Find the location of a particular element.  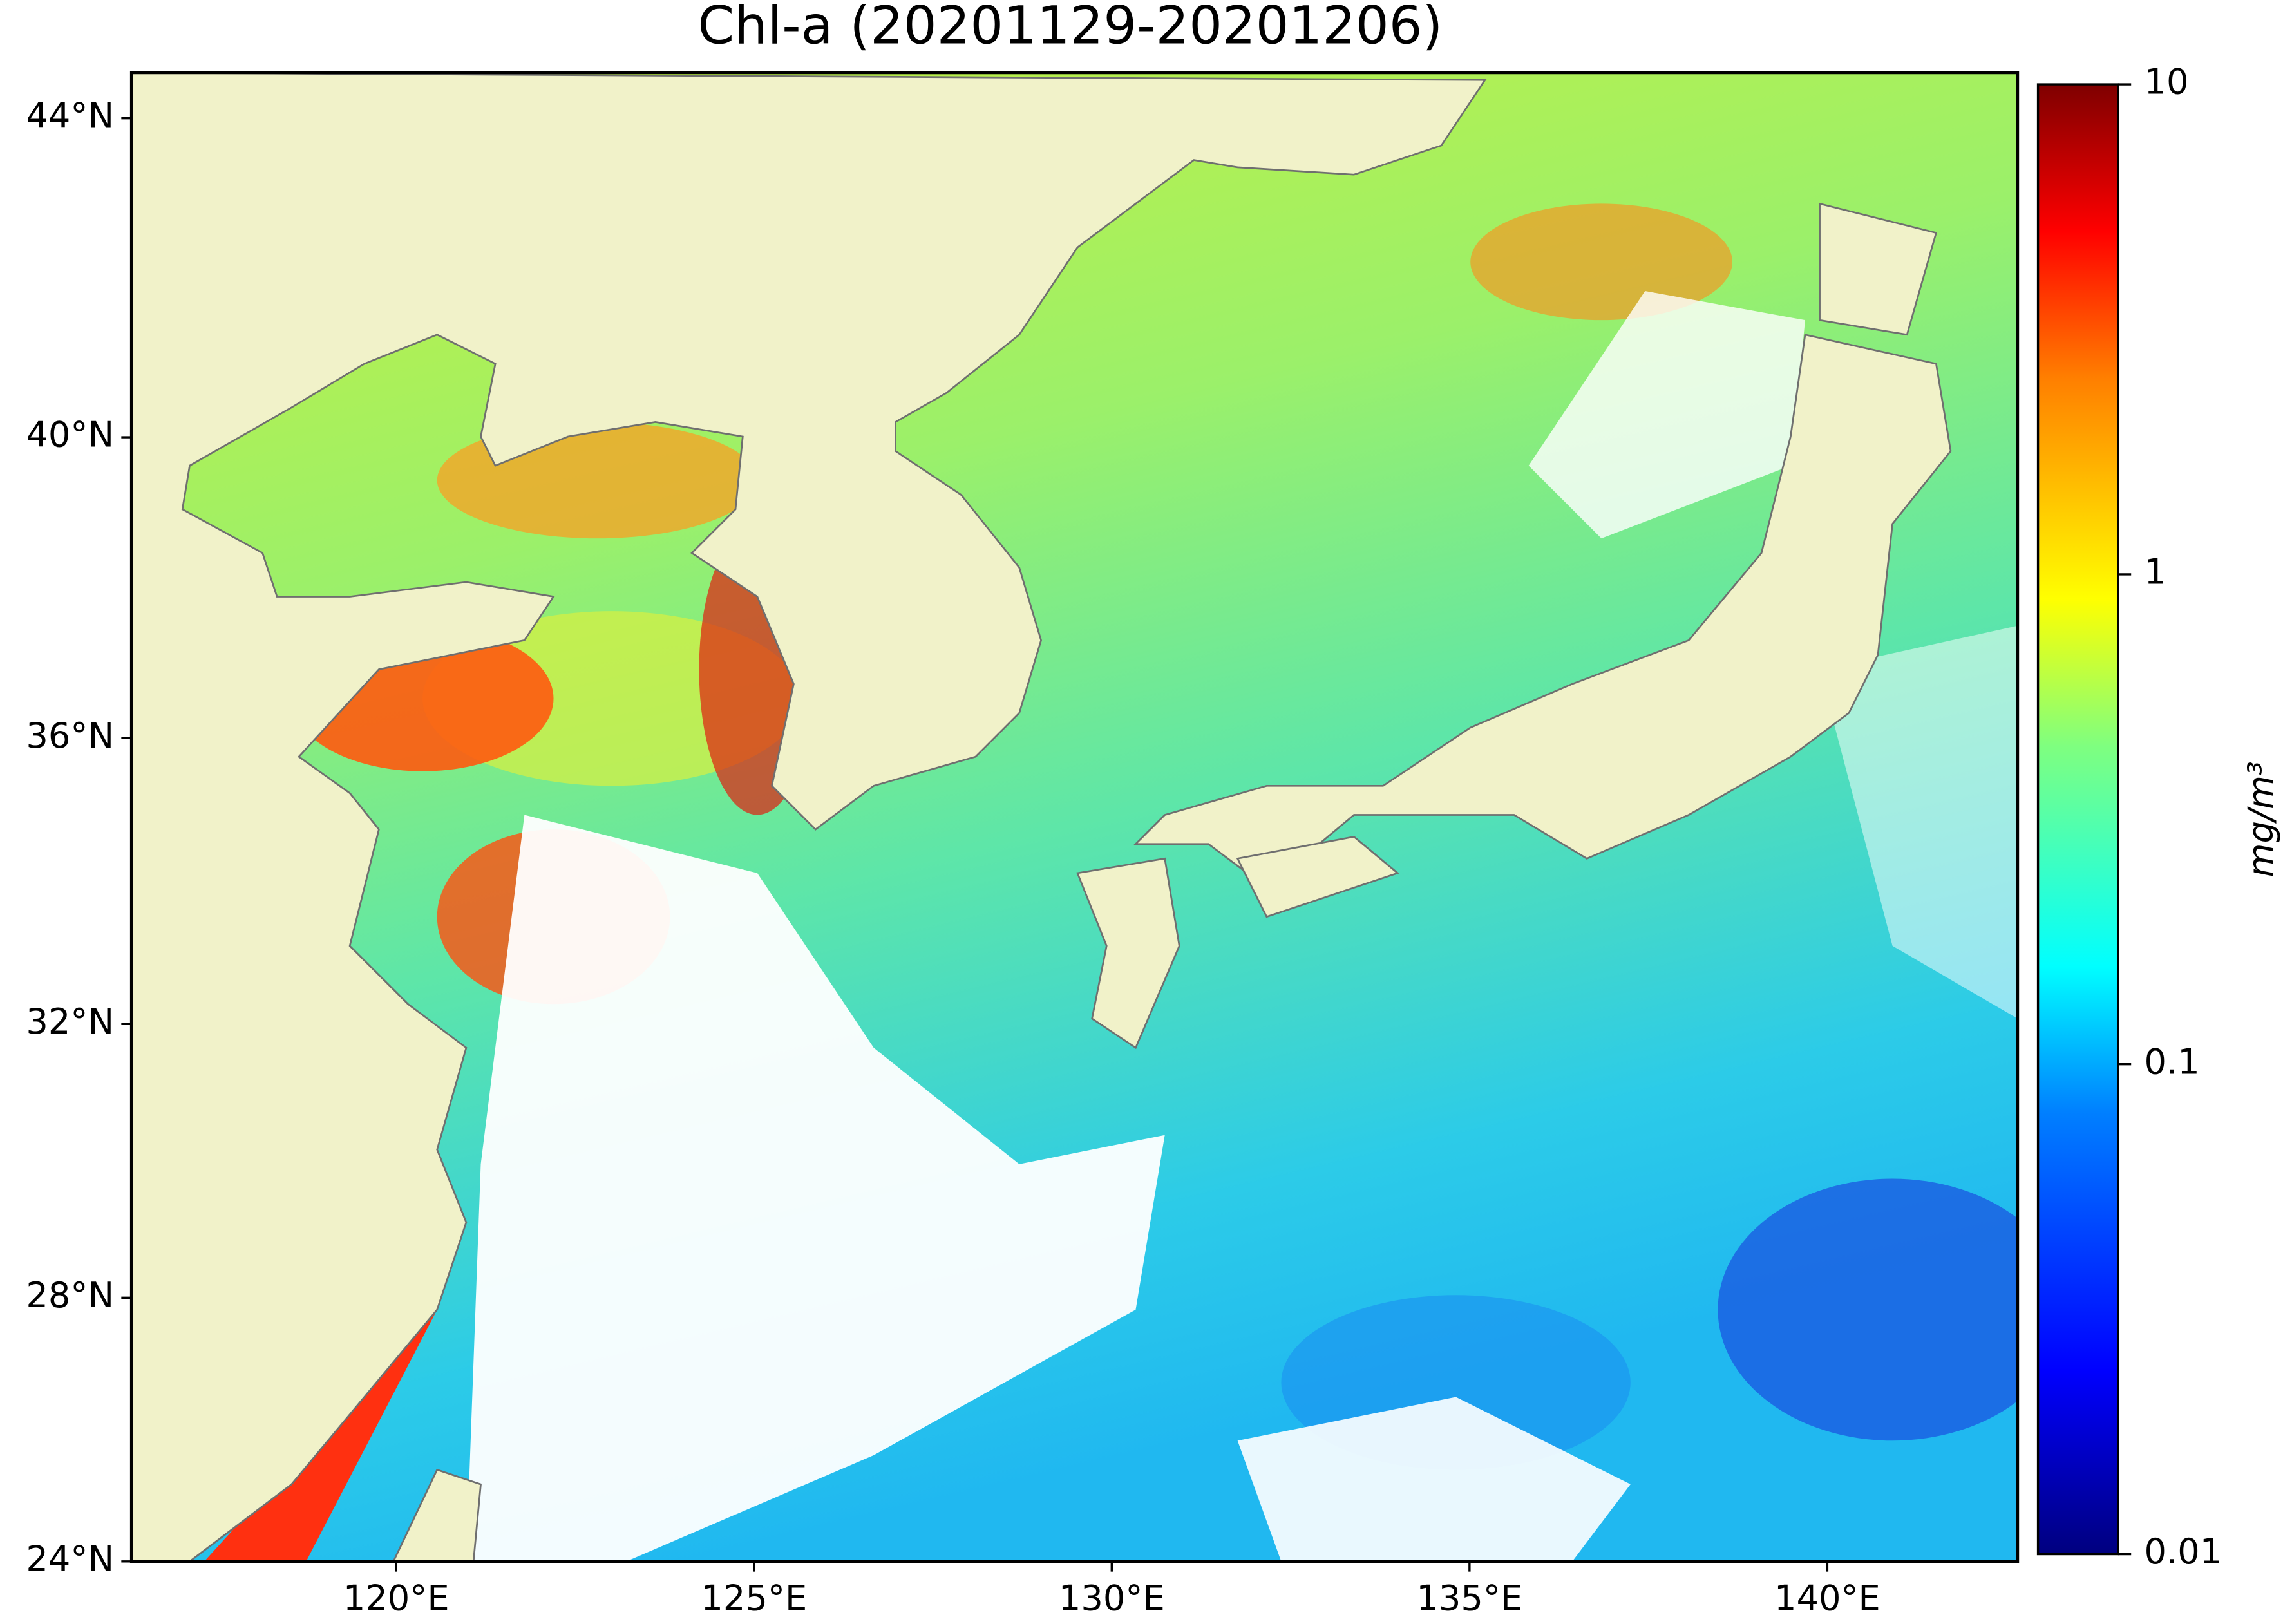

colorbar-label: mg/m³ is located at coordinates (2260, 819).